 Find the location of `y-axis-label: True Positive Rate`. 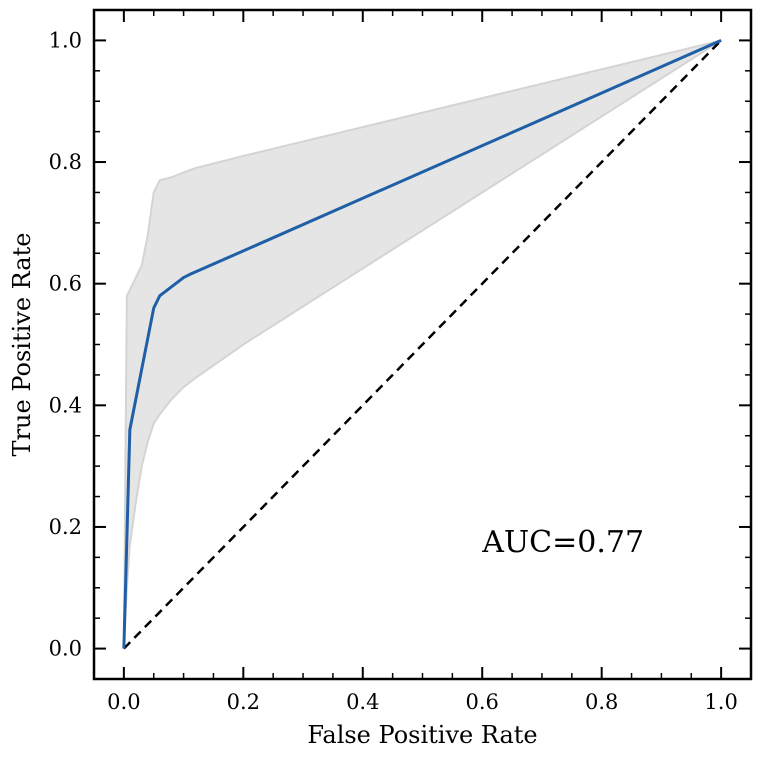

y-axis-label: True Positive Rate is located at coordinates (22, 345).